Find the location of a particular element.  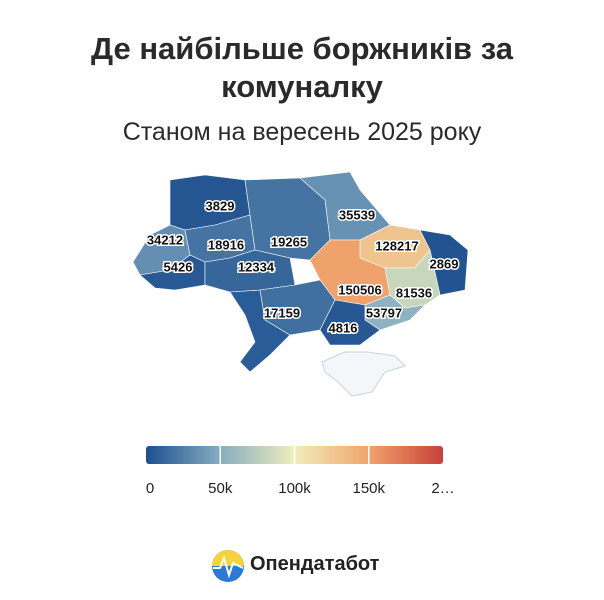

region-value-label: 34212 is located at coordinates (165, 239).